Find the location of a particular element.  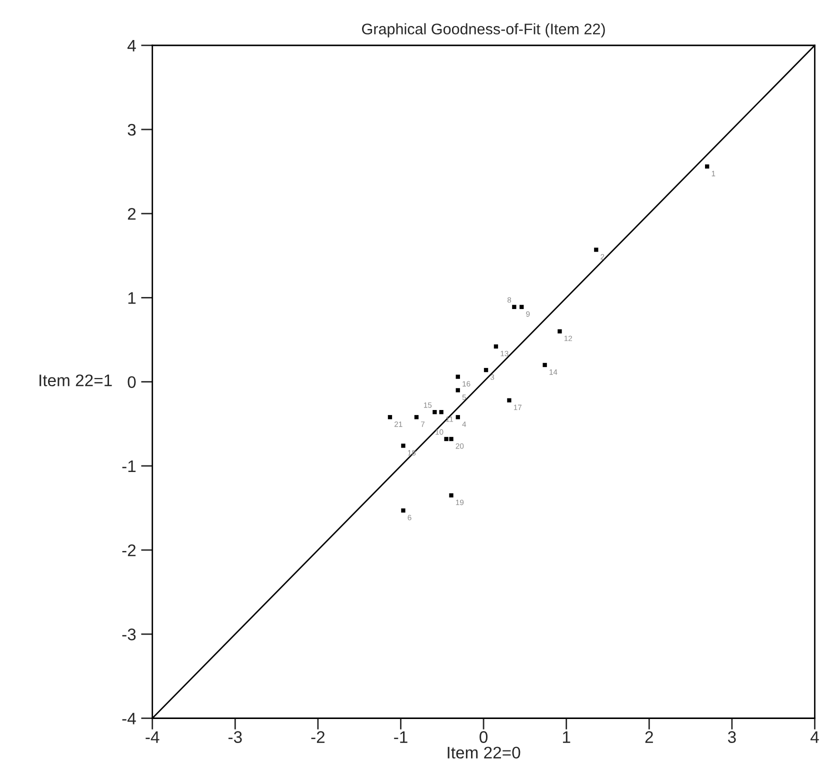

x-tick-label: -4 is located at coordinates (153, 737).